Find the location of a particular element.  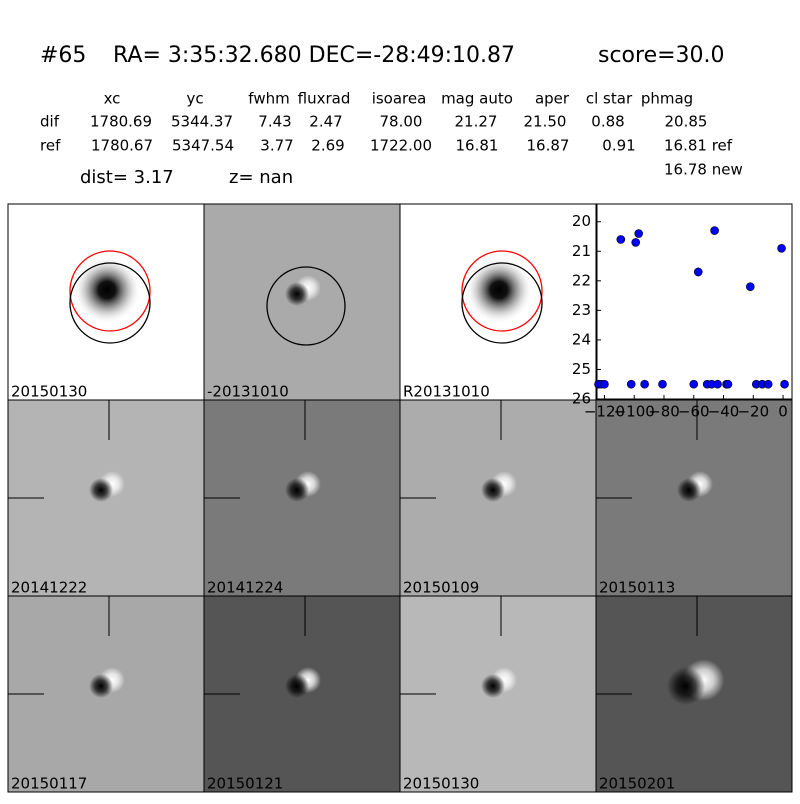

column-header: yc is located at coordinates (194, 99).